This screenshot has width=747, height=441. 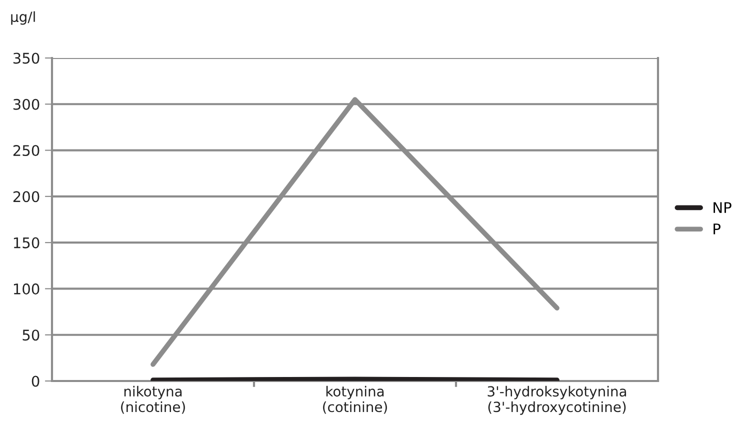 What do you see at coordinates (31, 335) in the screenshot?
I see `y-tick-label: 50` at bounding box center [31, 335].